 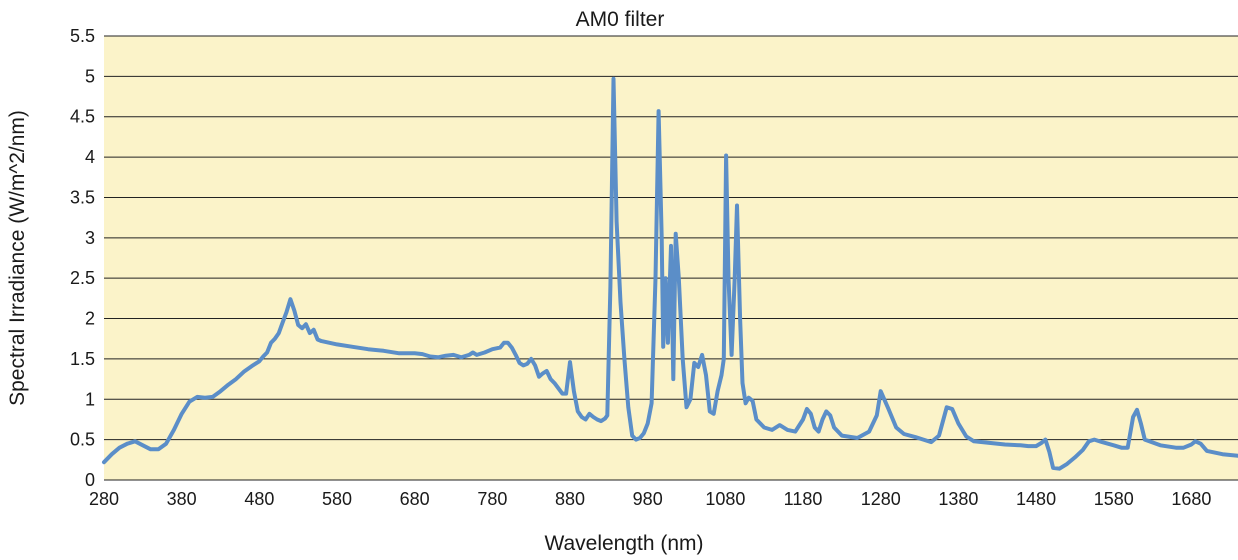 I want to click on x-tick-label: 380, so click(x=182, y=499).